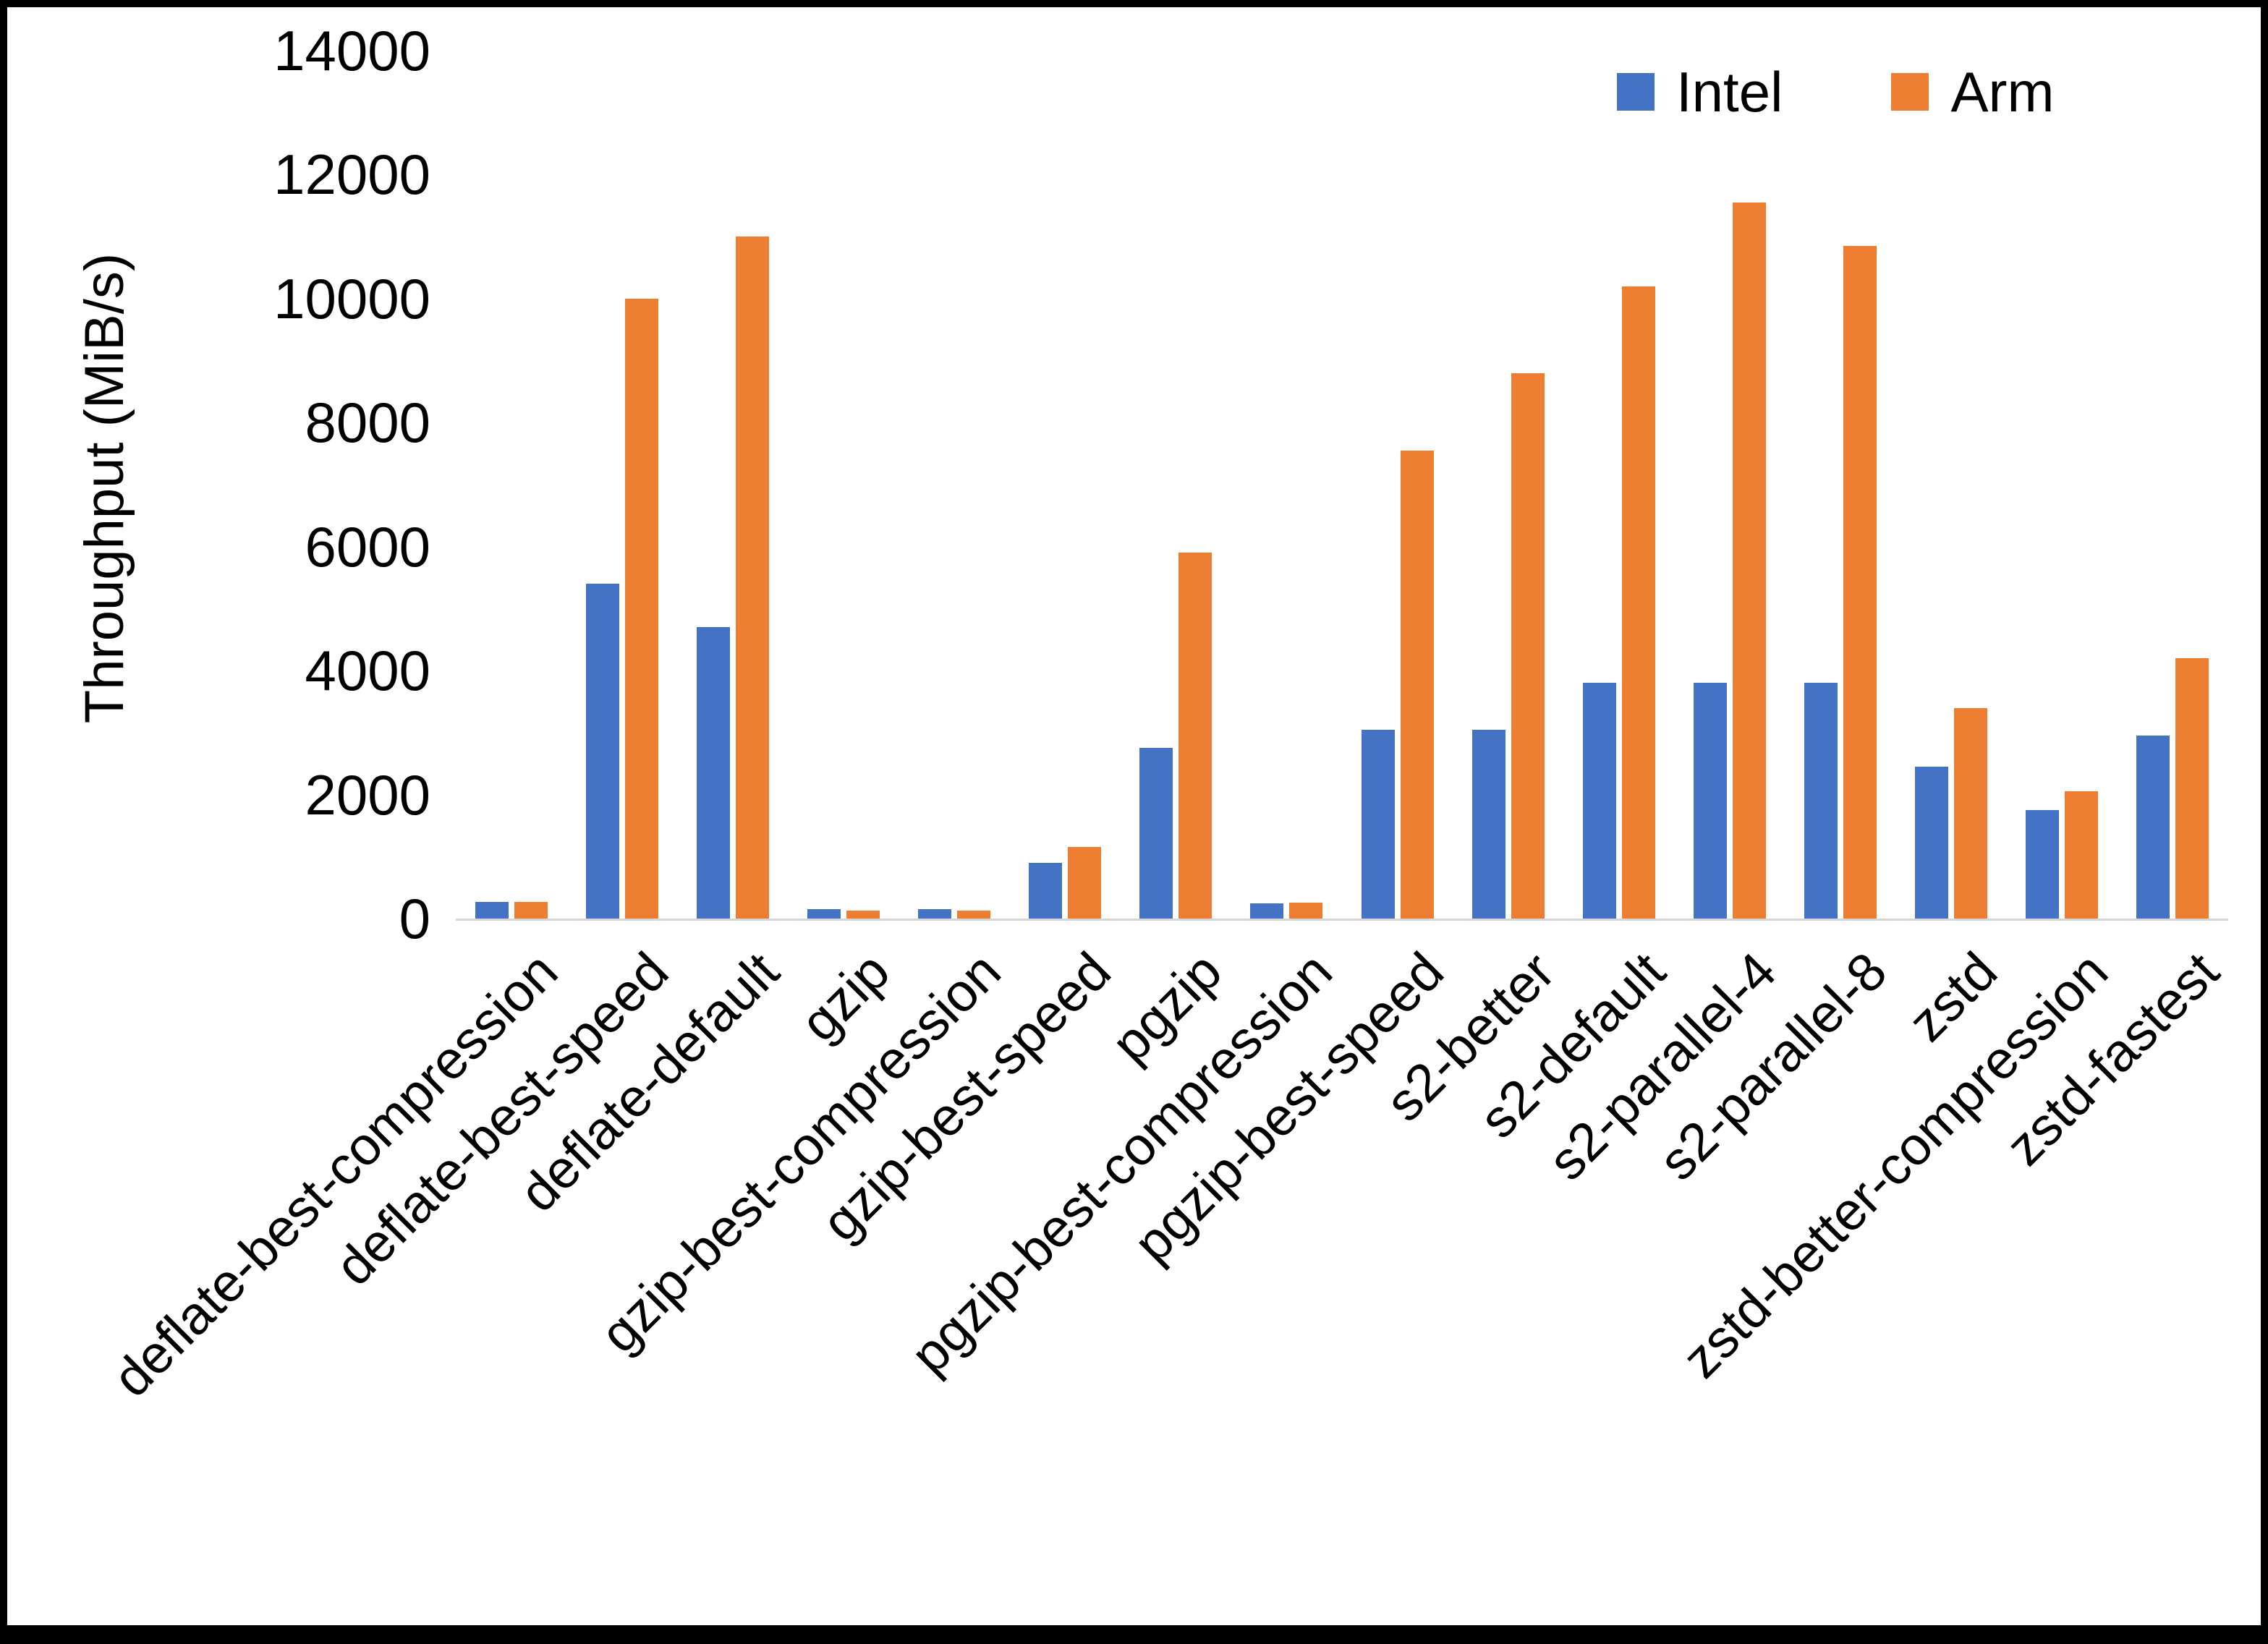 The height and width of the screenshot is (1644, 2268). What do you see at coordinates (863, 915) in the screenshot?
I see `bar-arm-gzip` at bounding box center [863, 915].